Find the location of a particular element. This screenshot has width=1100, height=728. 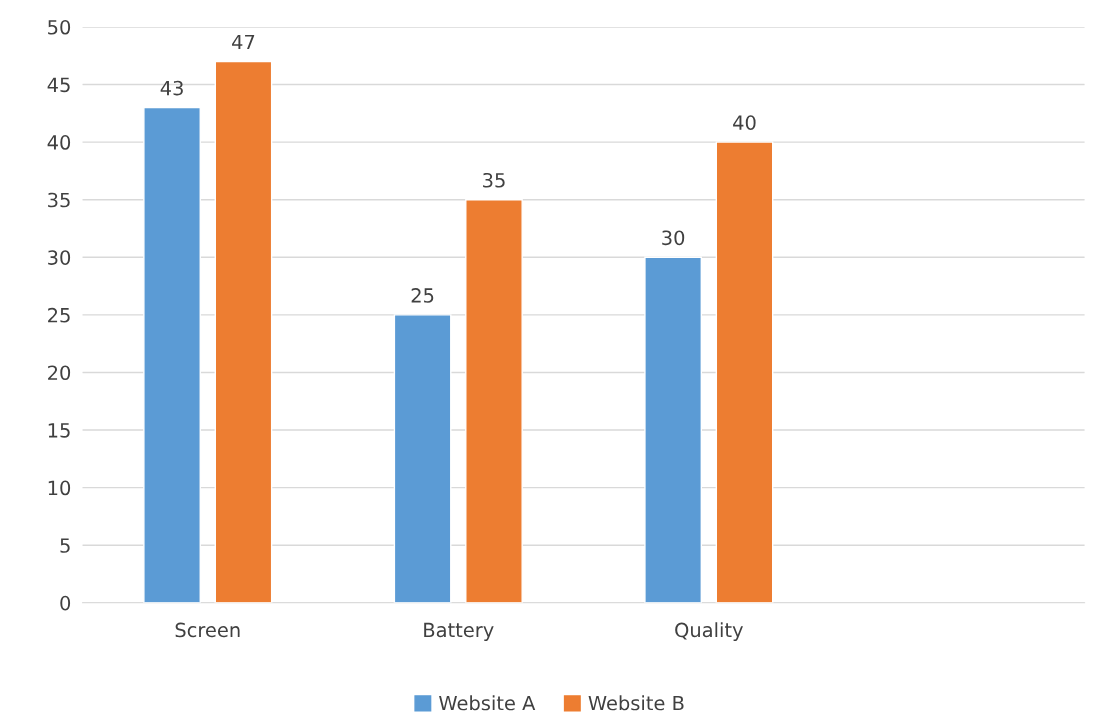

data-label: 47 is located at coordinates (243, 42).